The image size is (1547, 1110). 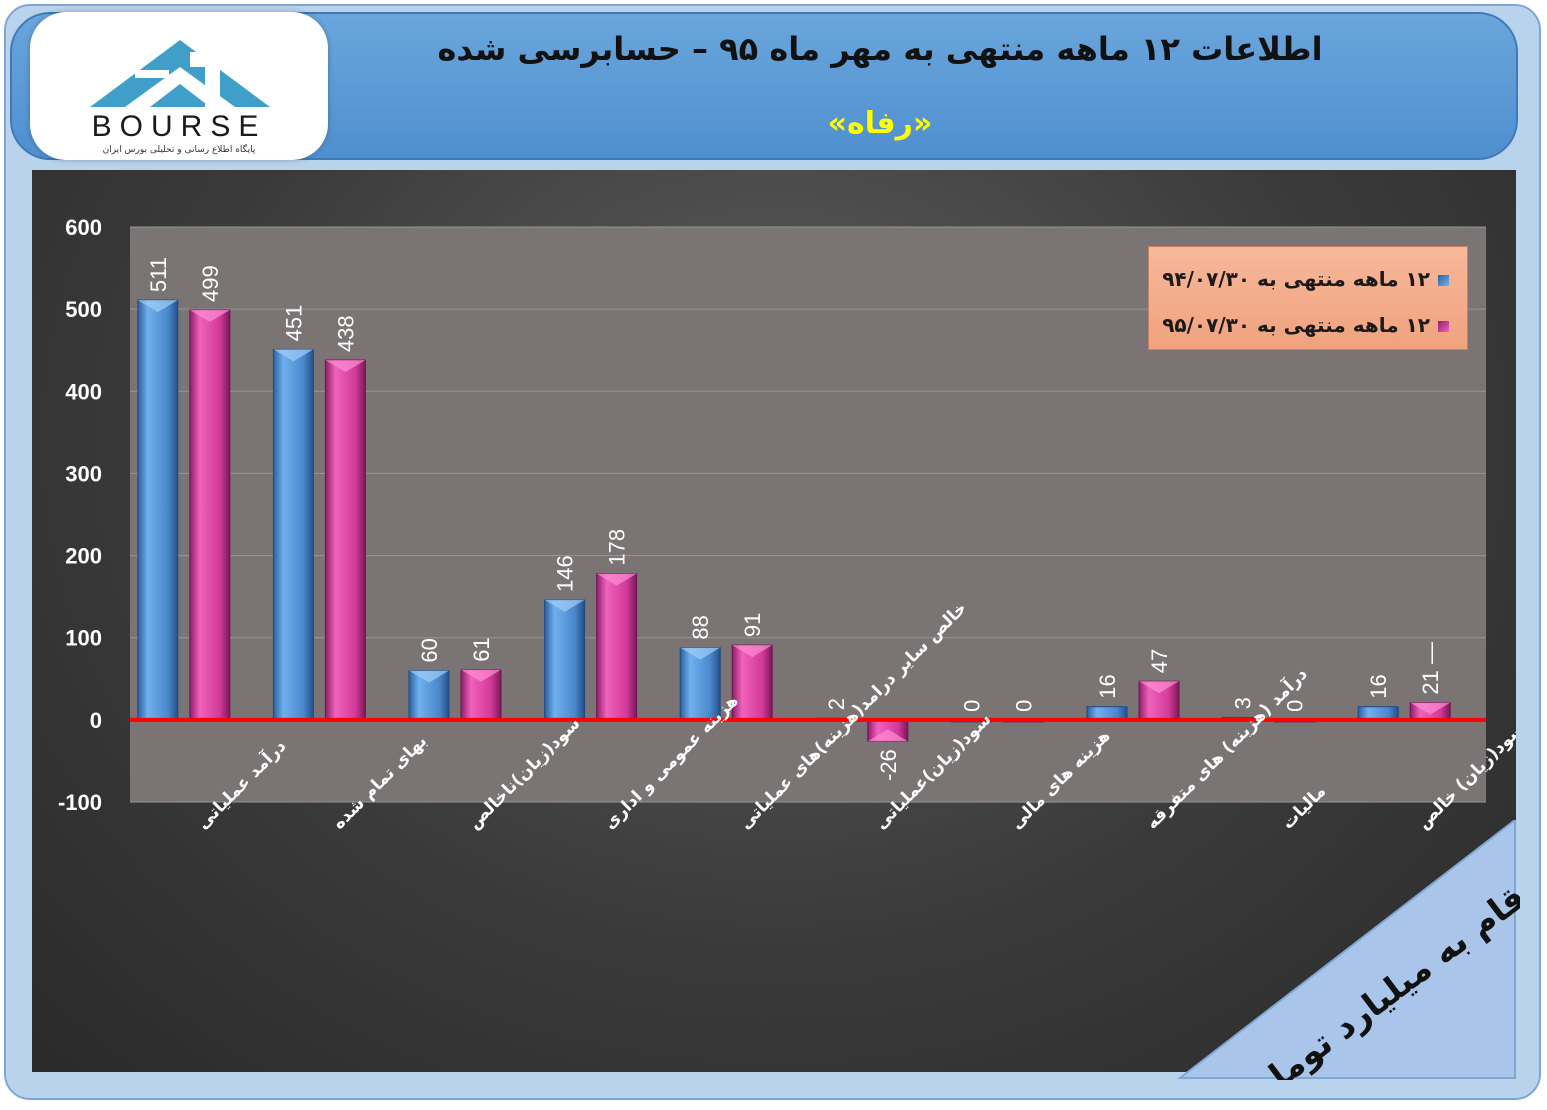 What do you see at coordinates (617, 547) in the screenshot?
I see `value-label-2-3: 178` at bounding box center [617, 547].